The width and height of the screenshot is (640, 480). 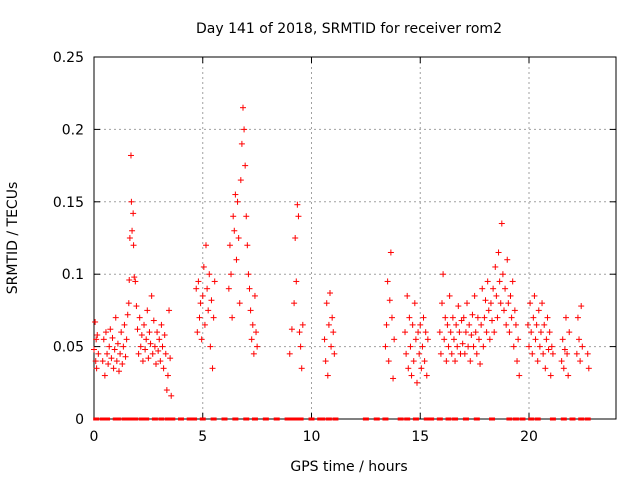 I want to click on y-tick-label: 0, so click(x=79, y=420).